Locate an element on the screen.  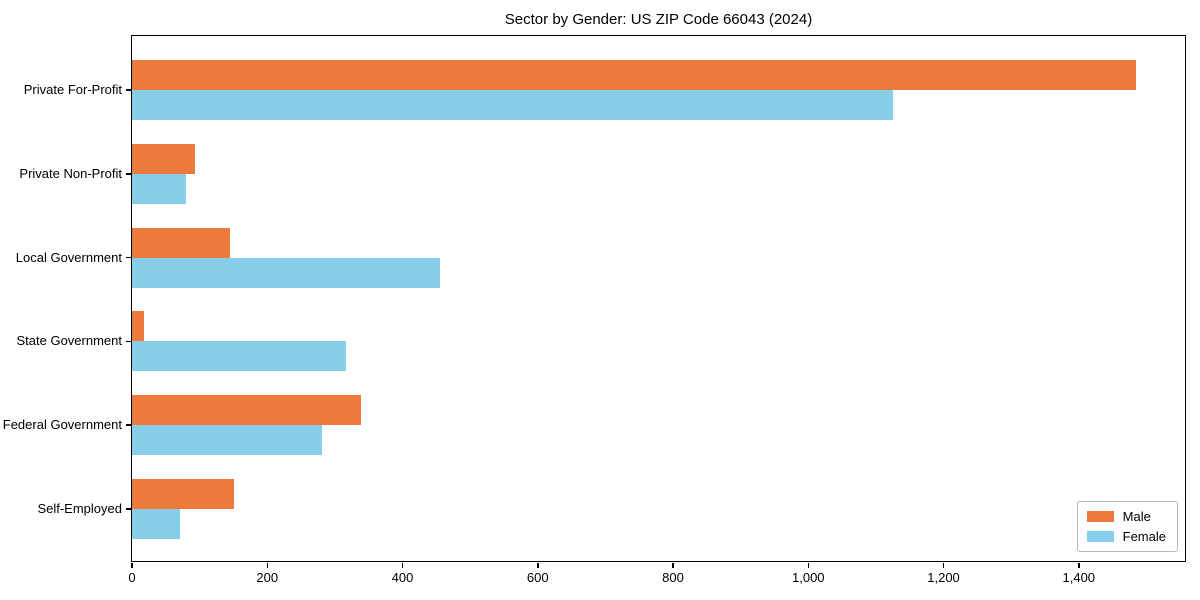
legend-item: Male is located at coordinates (1126, 516).